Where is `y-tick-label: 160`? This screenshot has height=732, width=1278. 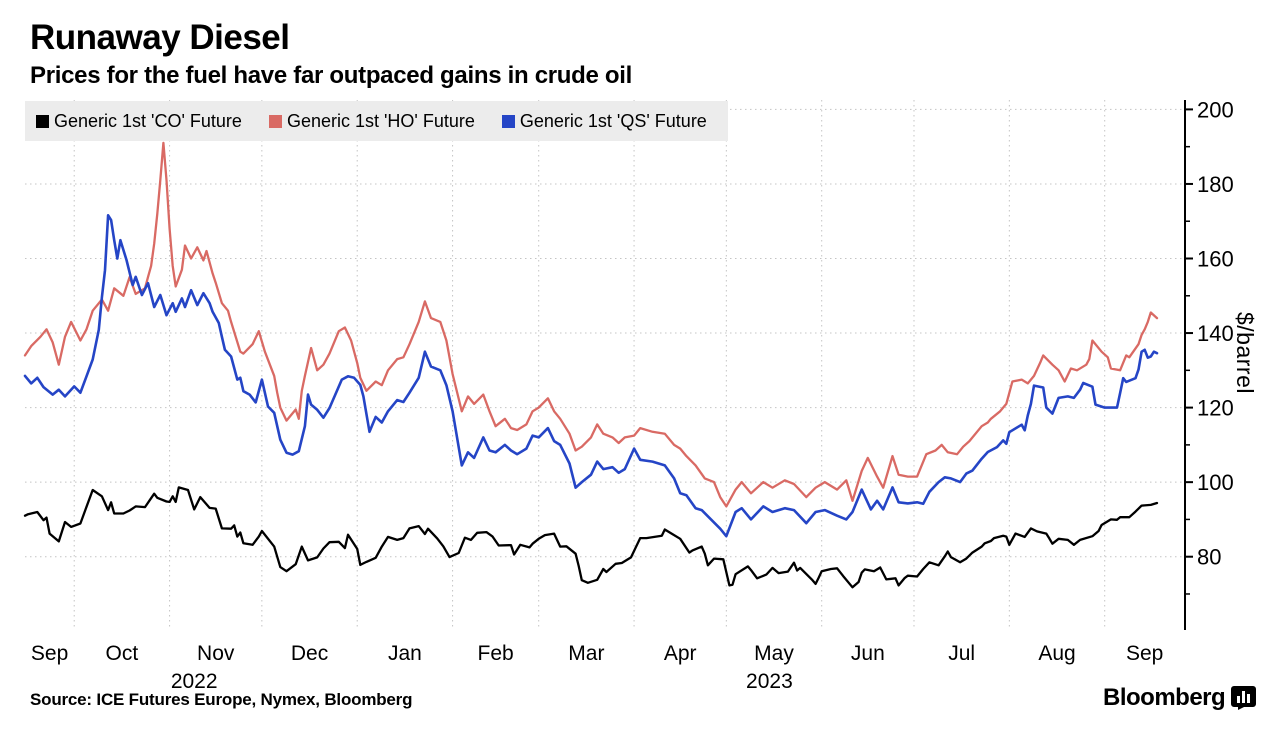 y-tick-label: 160 is located at coordinates (1215, 259).